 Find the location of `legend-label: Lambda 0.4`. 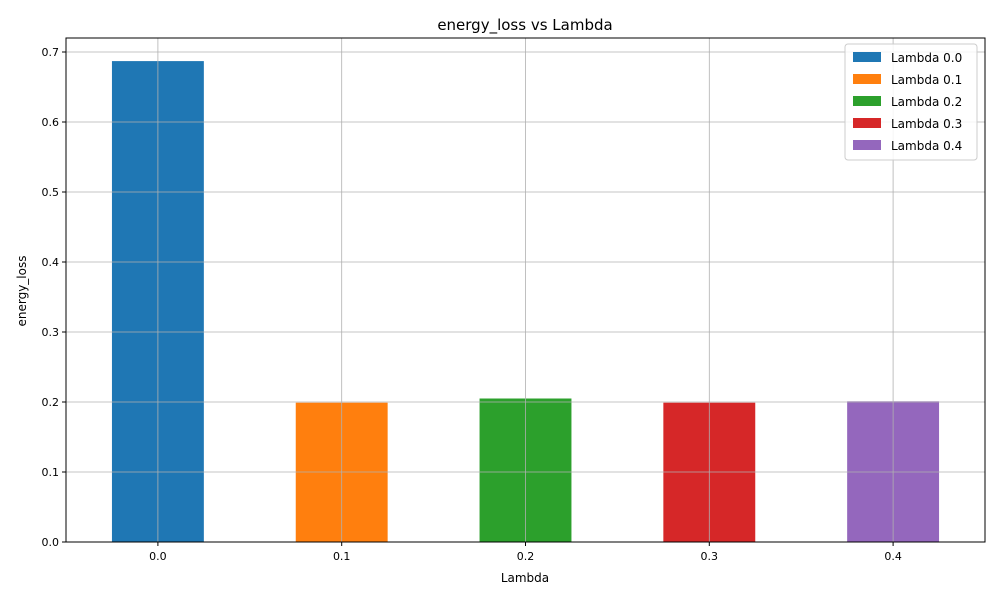

legend-label: Lambda 0.4 is located at coordinates (926, 146).